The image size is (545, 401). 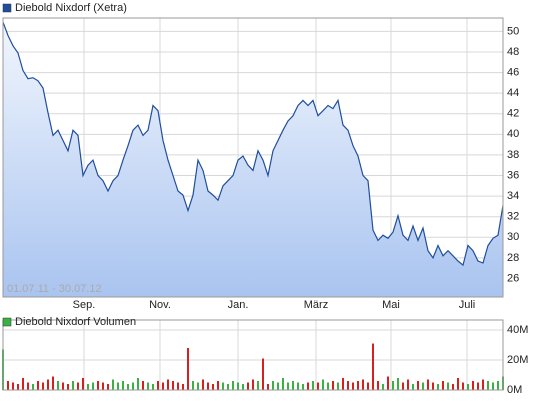 What do you see at coordinates (513, 258) in the screenshot?
I see `y-tick-label: 28` at bounding box center [513, 258].